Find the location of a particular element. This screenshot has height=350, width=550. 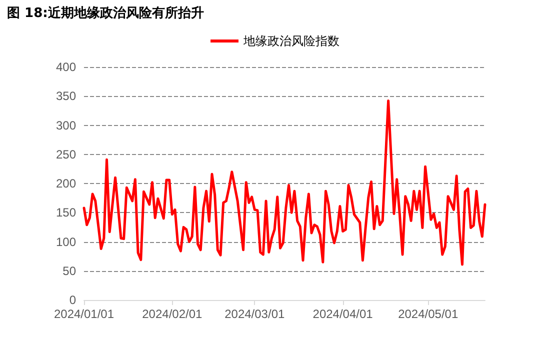

y-tick-label: 250 is located at coordinates (66, 154).